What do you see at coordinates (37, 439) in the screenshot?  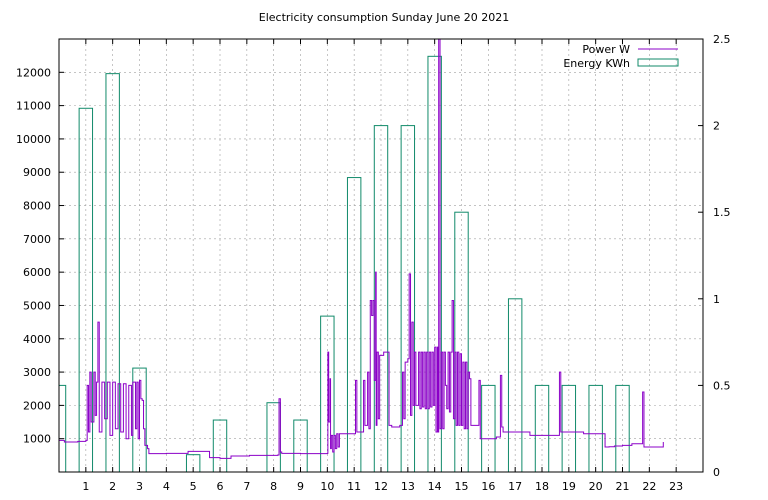 I see `y-tick-label: 1000` at bounding box center [37, 439].